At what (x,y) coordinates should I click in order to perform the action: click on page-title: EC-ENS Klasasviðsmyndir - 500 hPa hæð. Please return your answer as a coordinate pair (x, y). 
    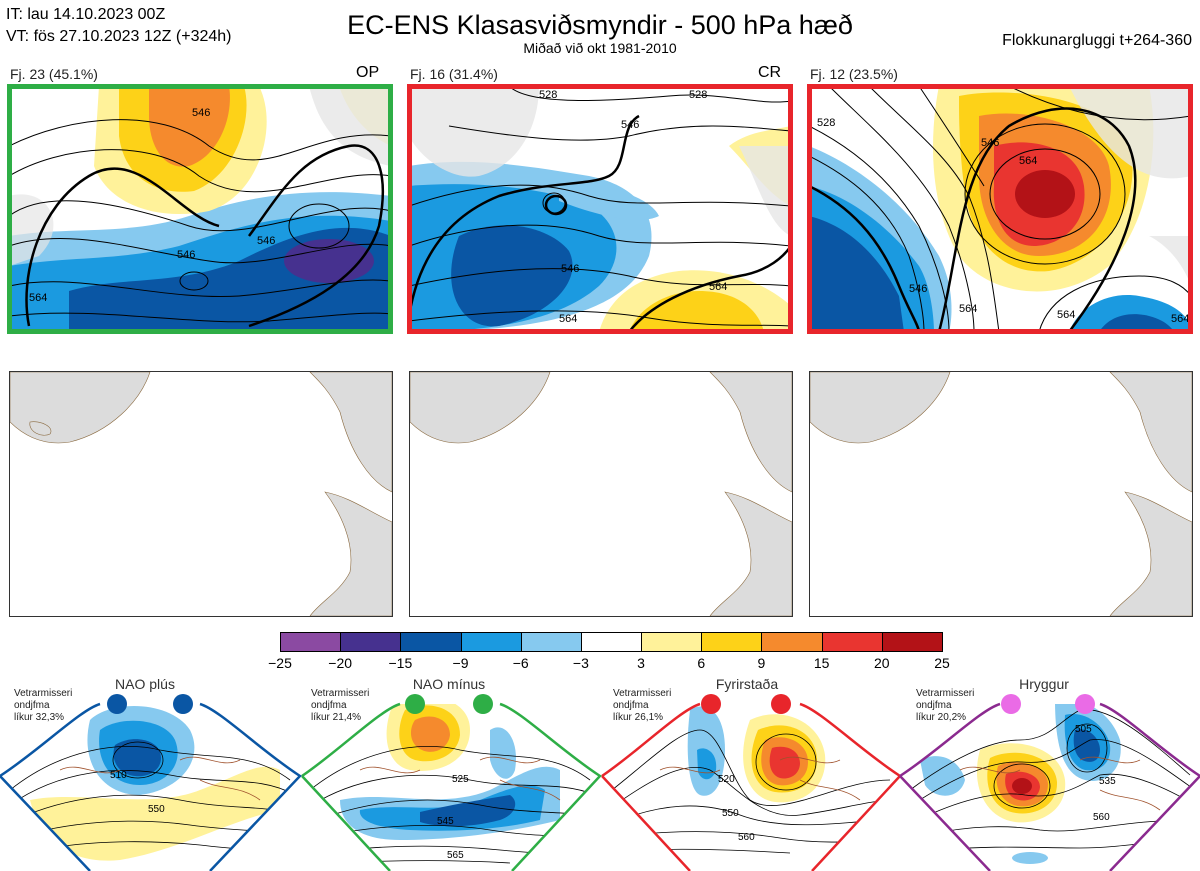
    Looking at the image, I should click on (600, 25).